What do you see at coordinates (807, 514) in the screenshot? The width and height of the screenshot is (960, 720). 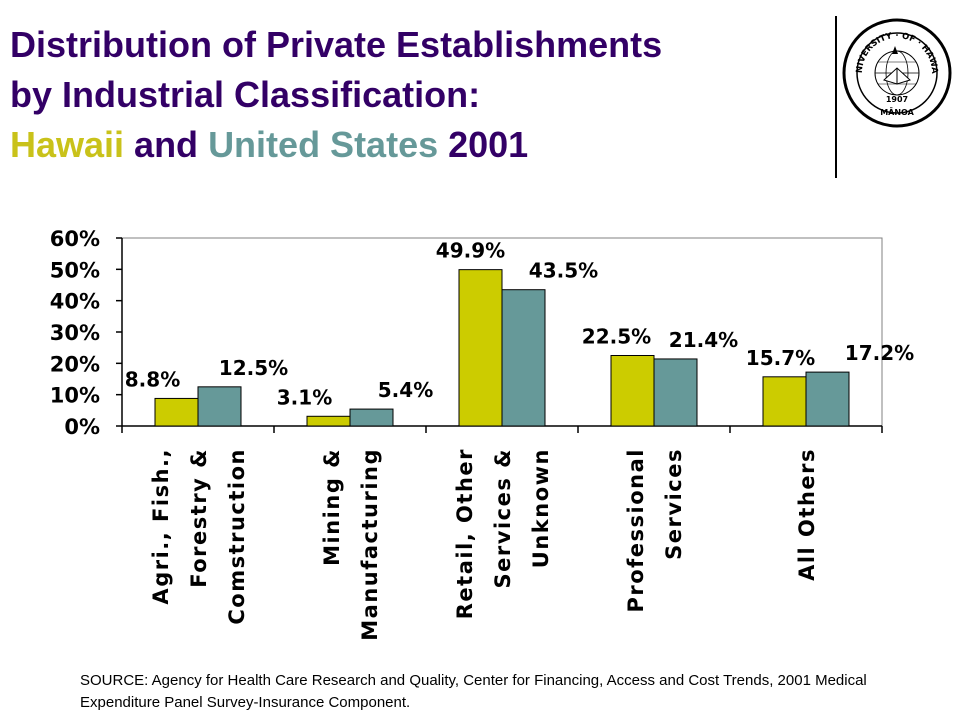 I see `category-label: All Others` at bounding box center [807, 514].